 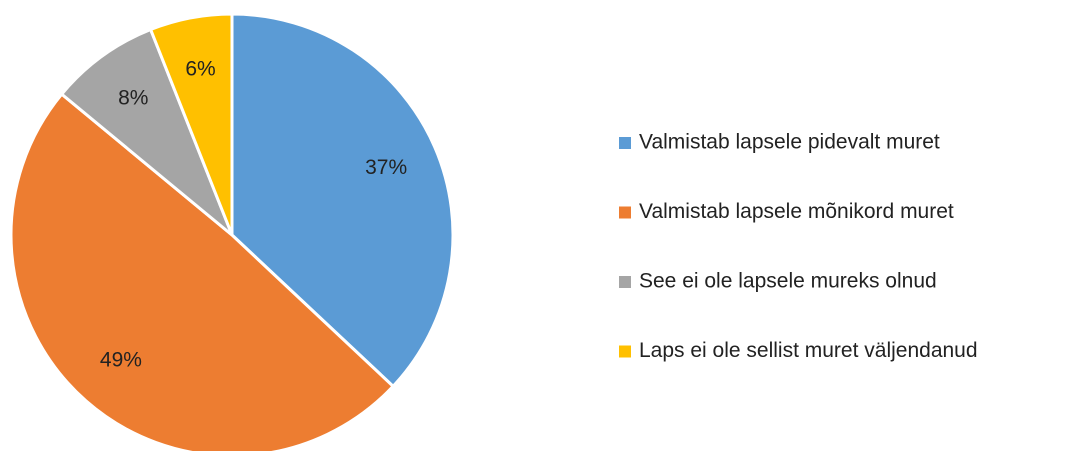 What do you see at coordinates (133, 98) in the screenshot?
I see `data-label: 8%` at bounding box center [133, 98].